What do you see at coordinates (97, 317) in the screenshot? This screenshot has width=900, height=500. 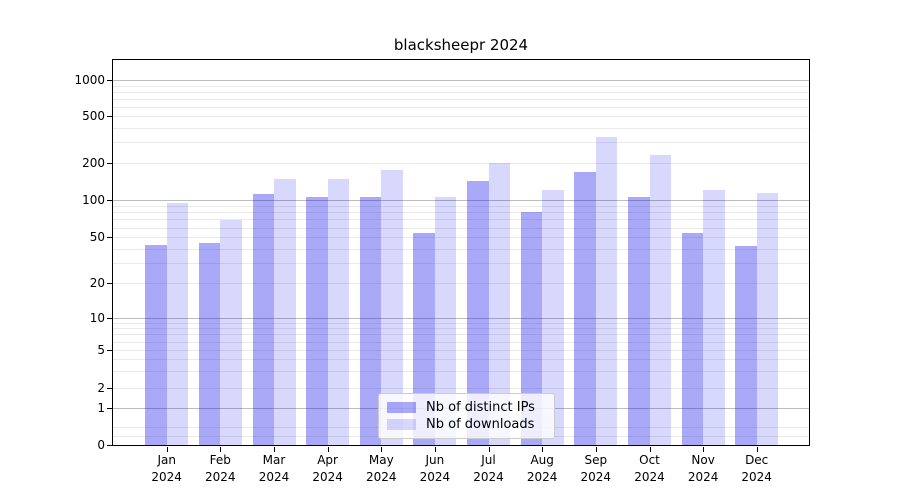 I see `y-tick-label: 10` at bounding box center [97, 317].